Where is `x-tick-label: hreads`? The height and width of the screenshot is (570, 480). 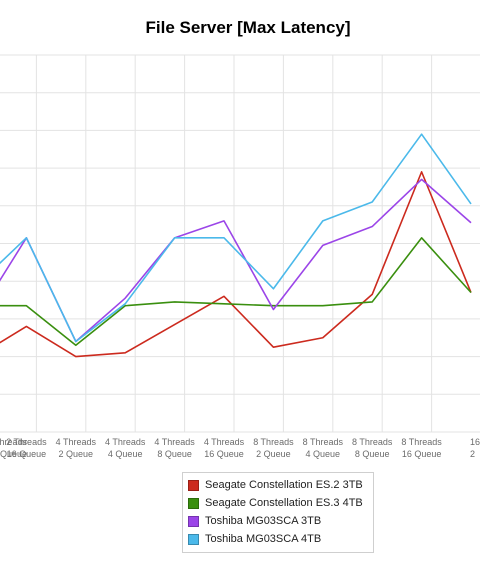 x-tick-label: hreads is located at coordinates (13, 442).